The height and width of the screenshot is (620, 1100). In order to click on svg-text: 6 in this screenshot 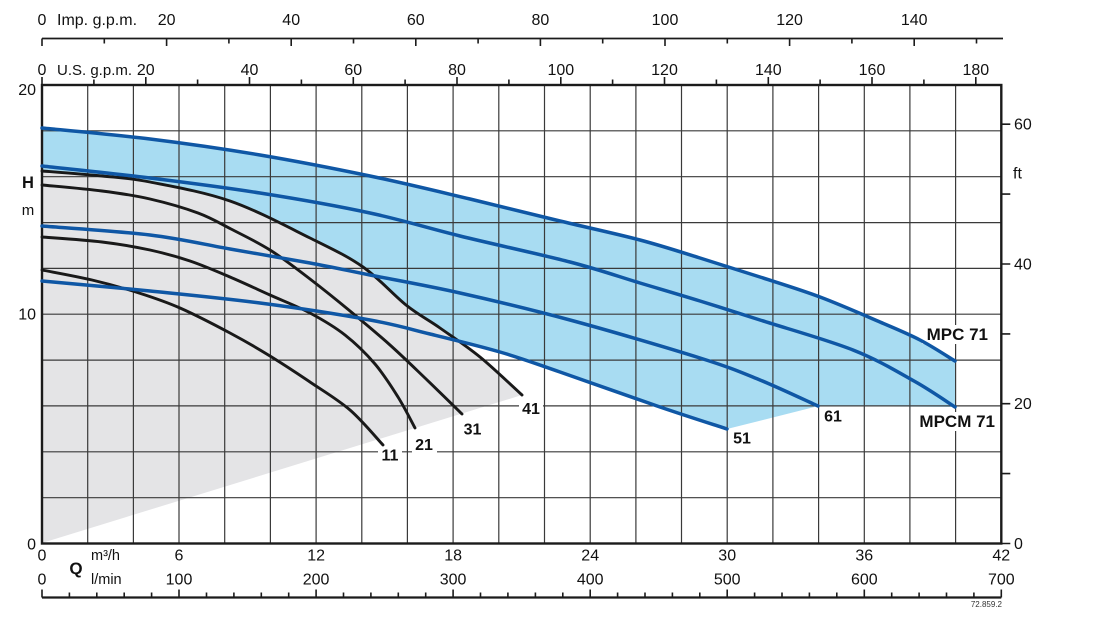, I will do `click(179, 556)`.